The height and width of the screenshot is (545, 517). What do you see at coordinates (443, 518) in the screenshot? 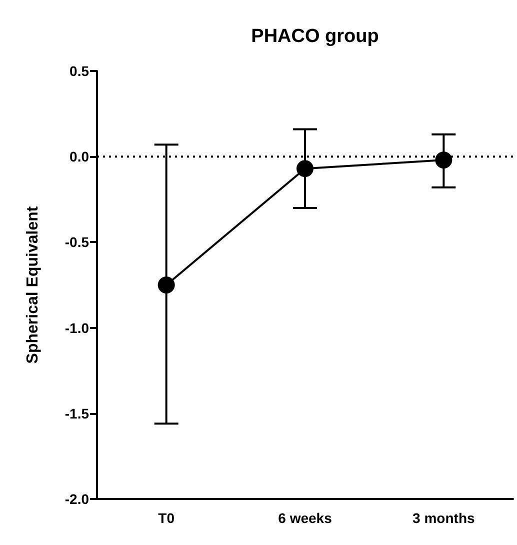
I see `x-tick-label: 3 months` at bounding box center [443, 518].